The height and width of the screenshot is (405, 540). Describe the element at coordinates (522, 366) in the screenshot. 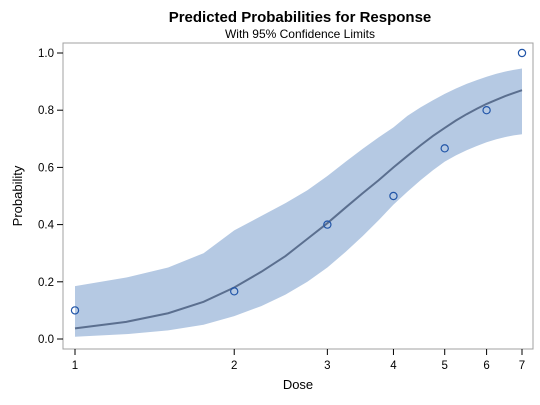

I see `x-tick-label: 7` at that location.